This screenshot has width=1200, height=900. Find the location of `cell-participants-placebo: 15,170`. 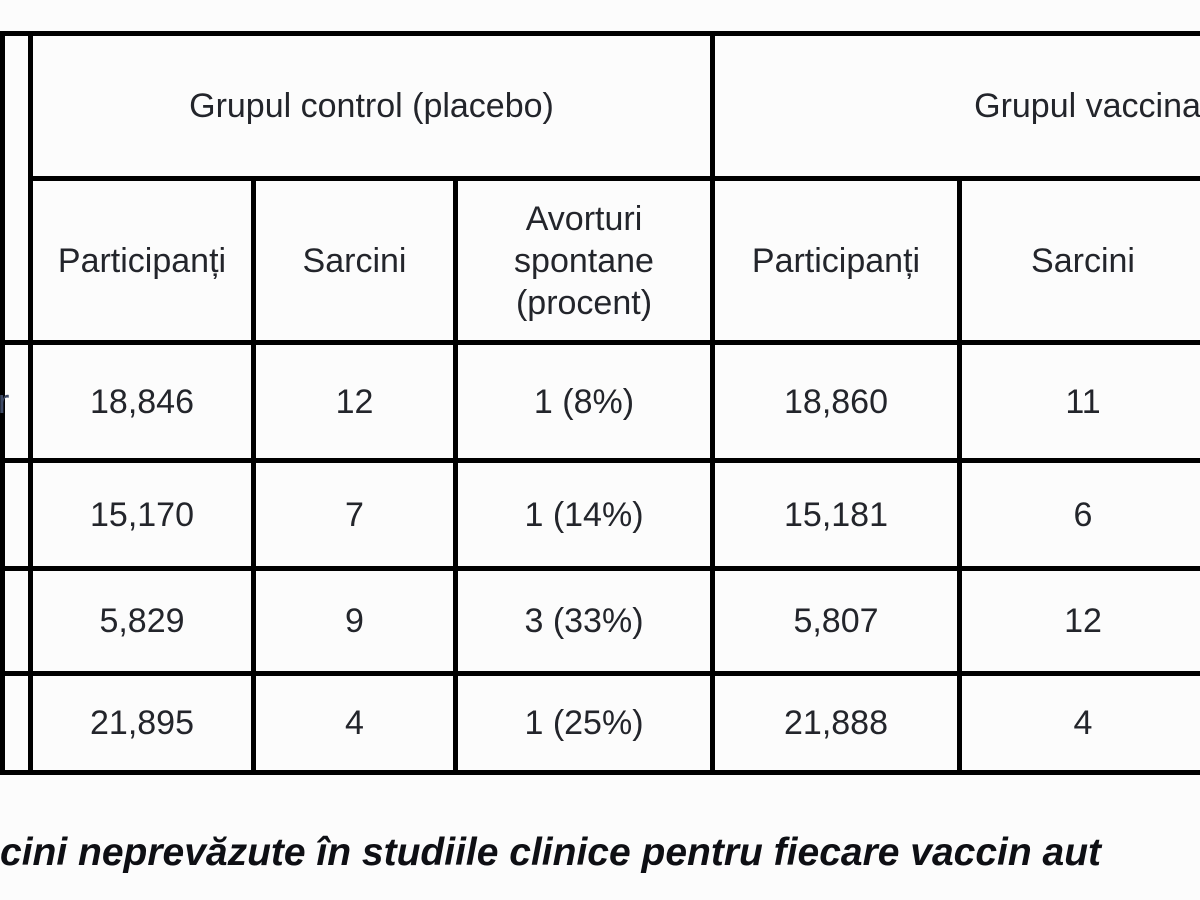

cell-participants-placebo: 15,170 is located at coordinates (142, 514).